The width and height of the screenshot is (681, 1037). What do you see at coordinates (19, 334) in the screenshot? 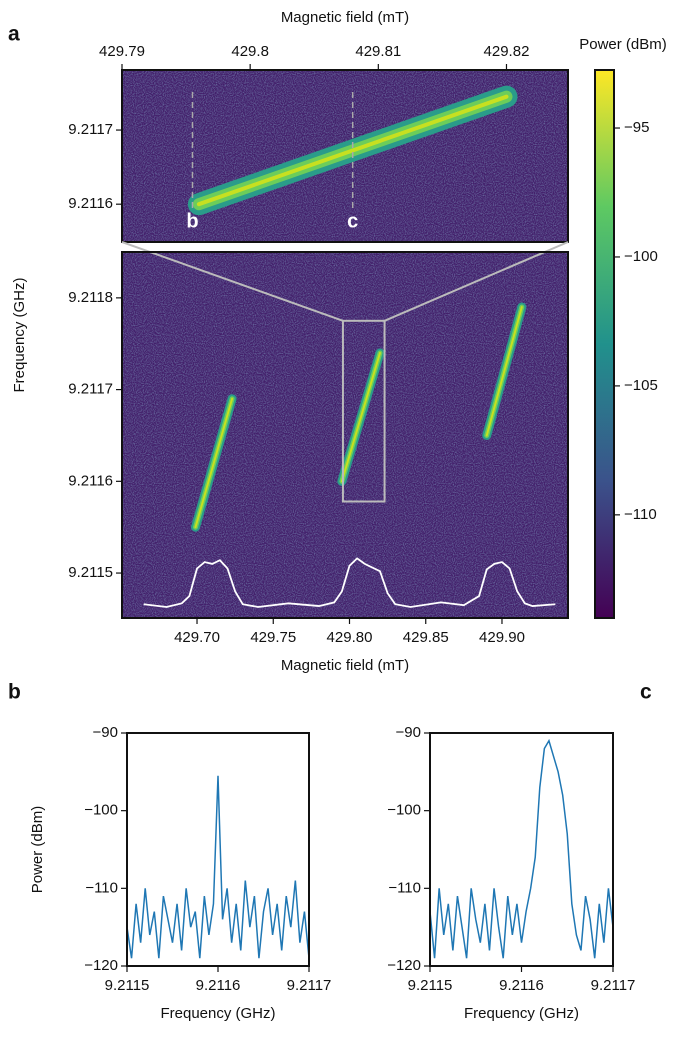
I see `y-axis-label: Frequency (GHz)` at bounding box center [19, 334].